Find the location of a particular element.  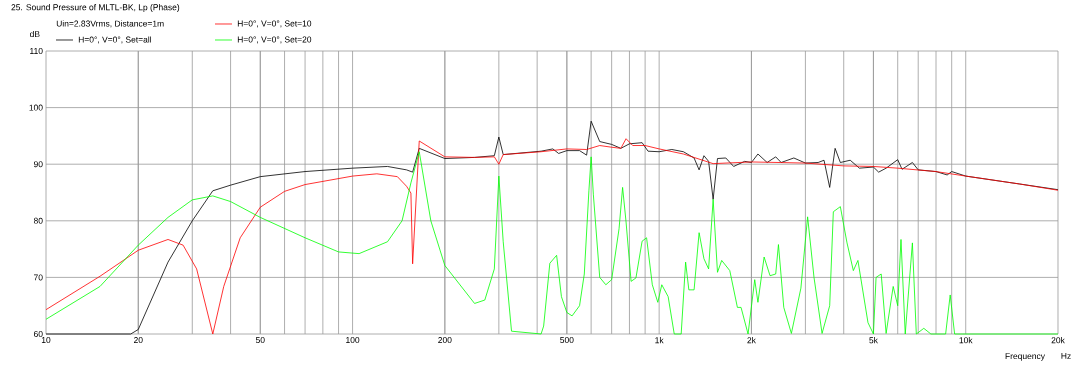

x-tick-label: 20k is located at coordinates (1058, 340).